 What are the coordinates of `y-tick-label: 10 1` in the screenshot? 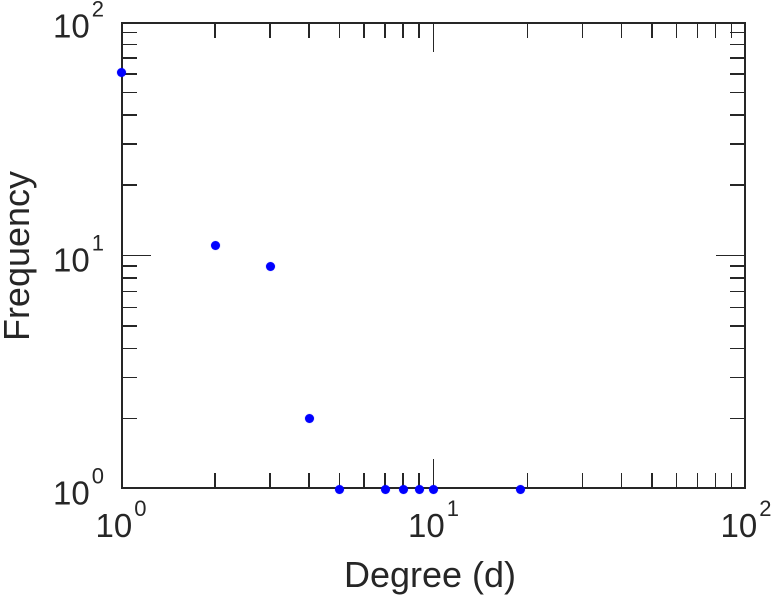 It's located at (78, 255).